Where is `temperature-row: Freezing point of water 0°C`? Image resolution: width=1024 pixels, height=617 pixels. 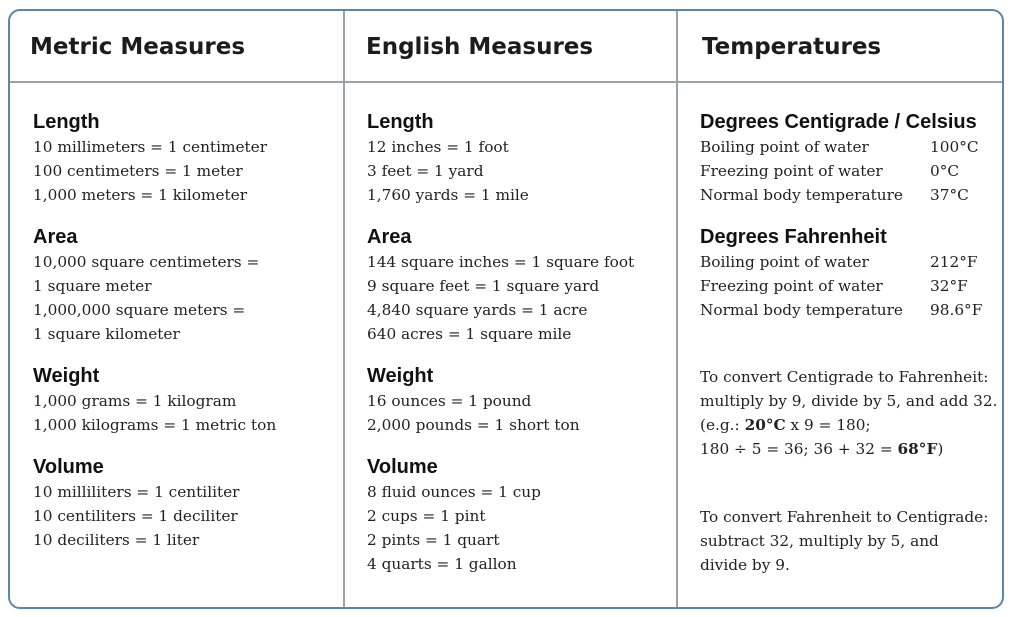 temperature-row: Freezing point of water 0°C is located at coordinates (848, 171).